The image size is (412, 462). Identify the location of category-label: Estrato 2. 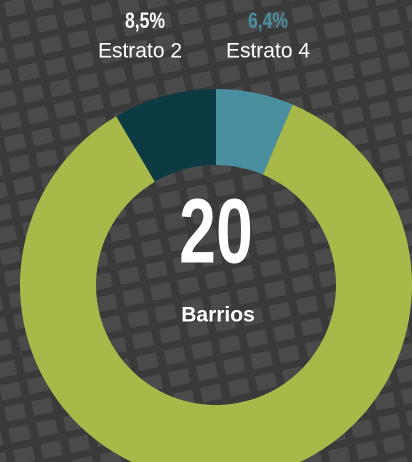
(140, 51).